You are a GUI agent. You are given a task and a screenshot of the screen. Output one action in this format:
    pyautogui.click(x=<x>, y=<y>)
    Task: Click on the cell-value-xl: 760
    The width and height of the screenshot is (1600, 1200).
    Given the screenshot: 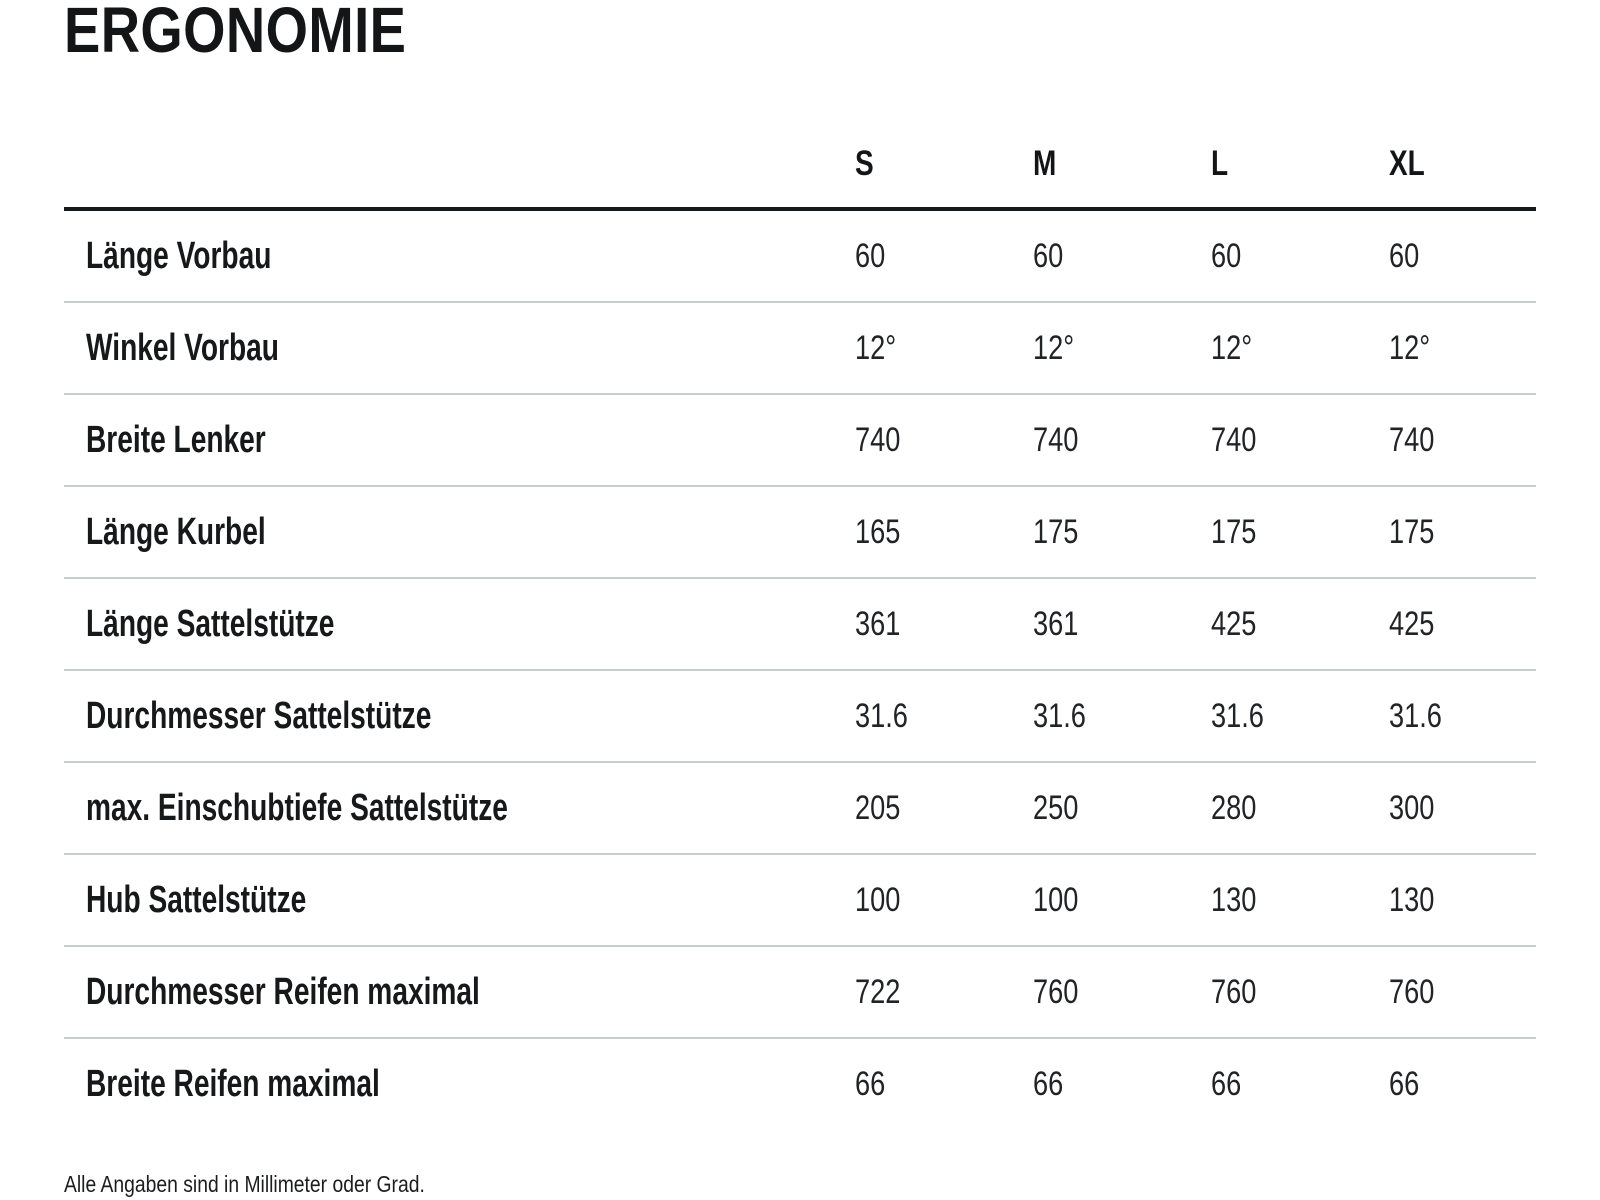 What is the action you would take?
    pyautogui.click(x=1412, y=991)
    